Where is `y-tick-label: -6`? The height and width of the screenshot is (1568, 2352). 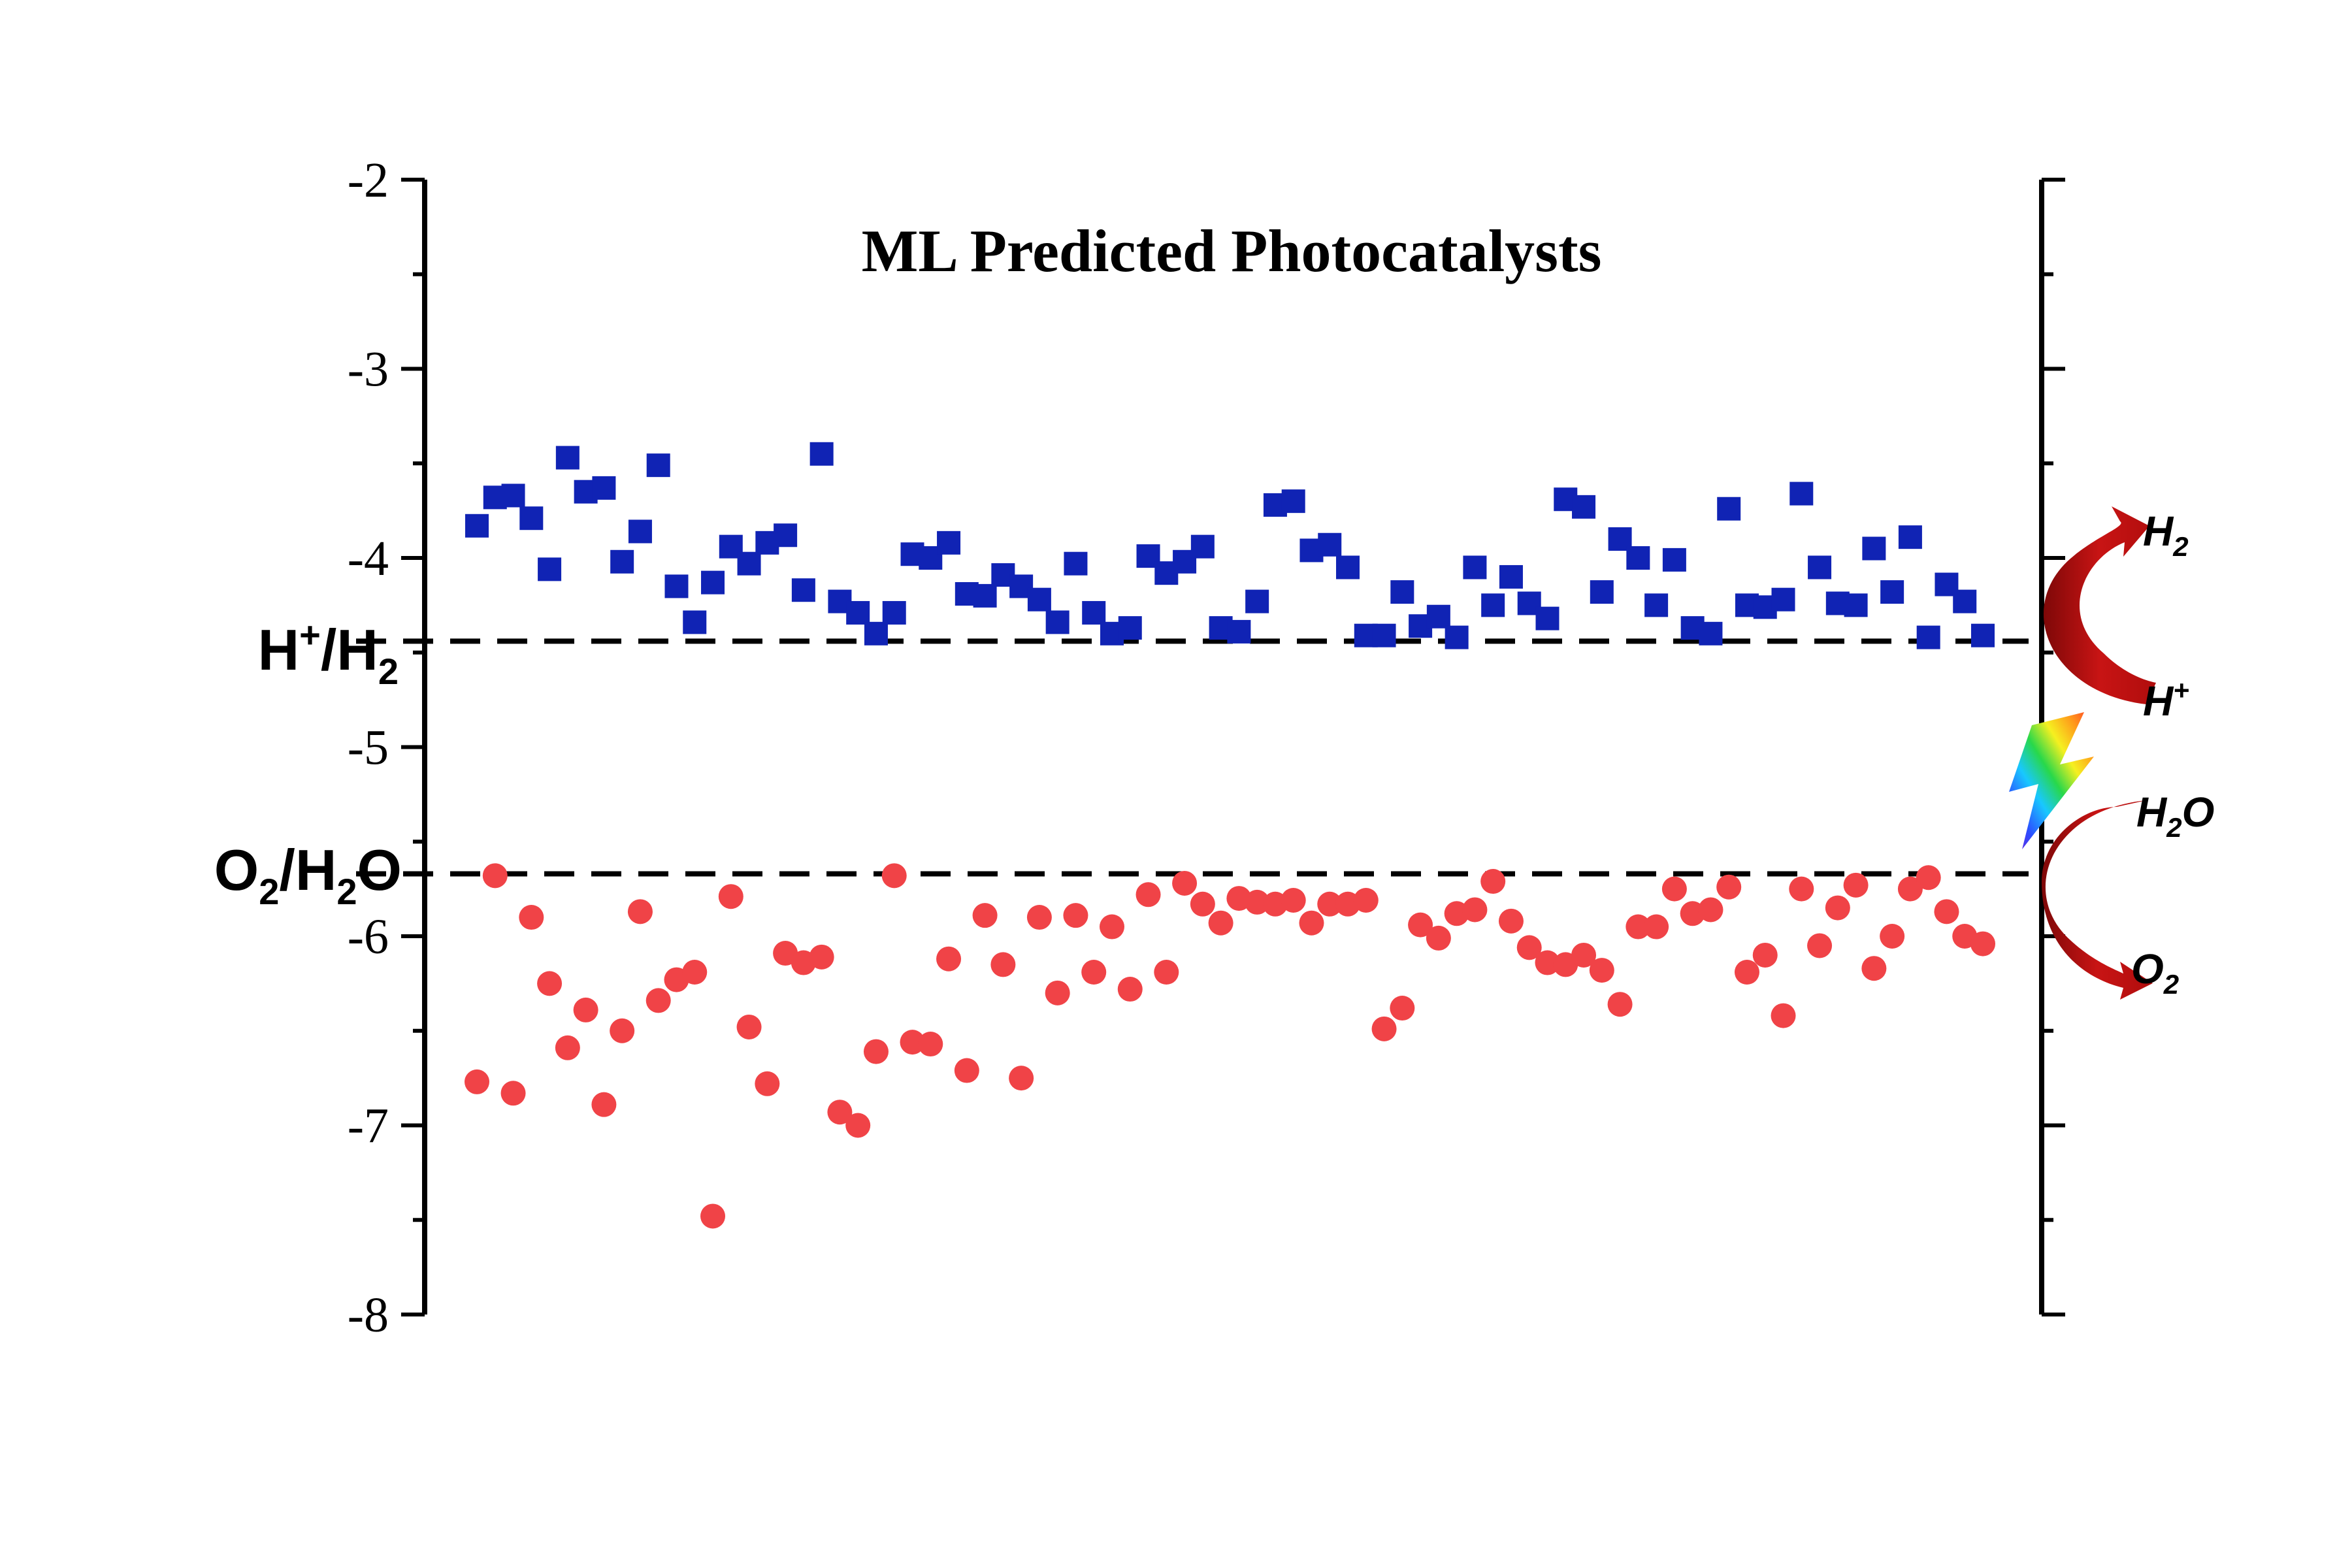 y-tick-label: -6 is located at coordinates (368, 936).